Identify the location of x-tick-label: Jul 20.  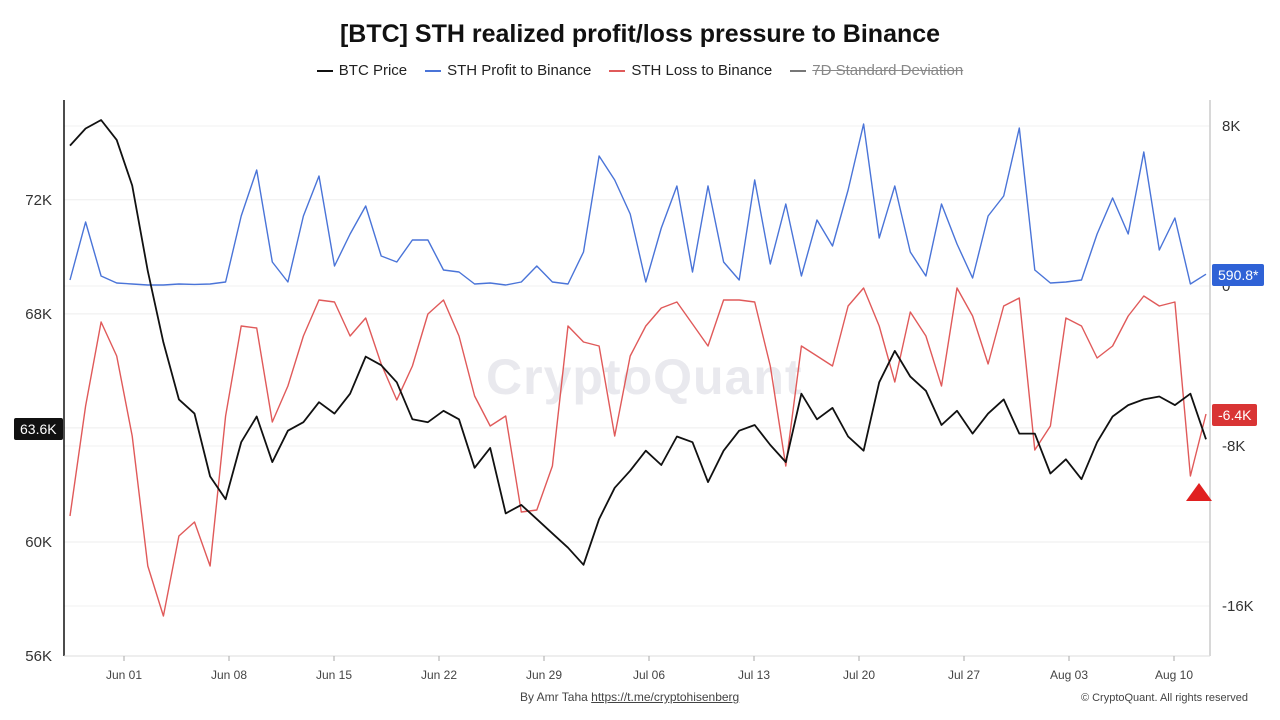
(859, 675).